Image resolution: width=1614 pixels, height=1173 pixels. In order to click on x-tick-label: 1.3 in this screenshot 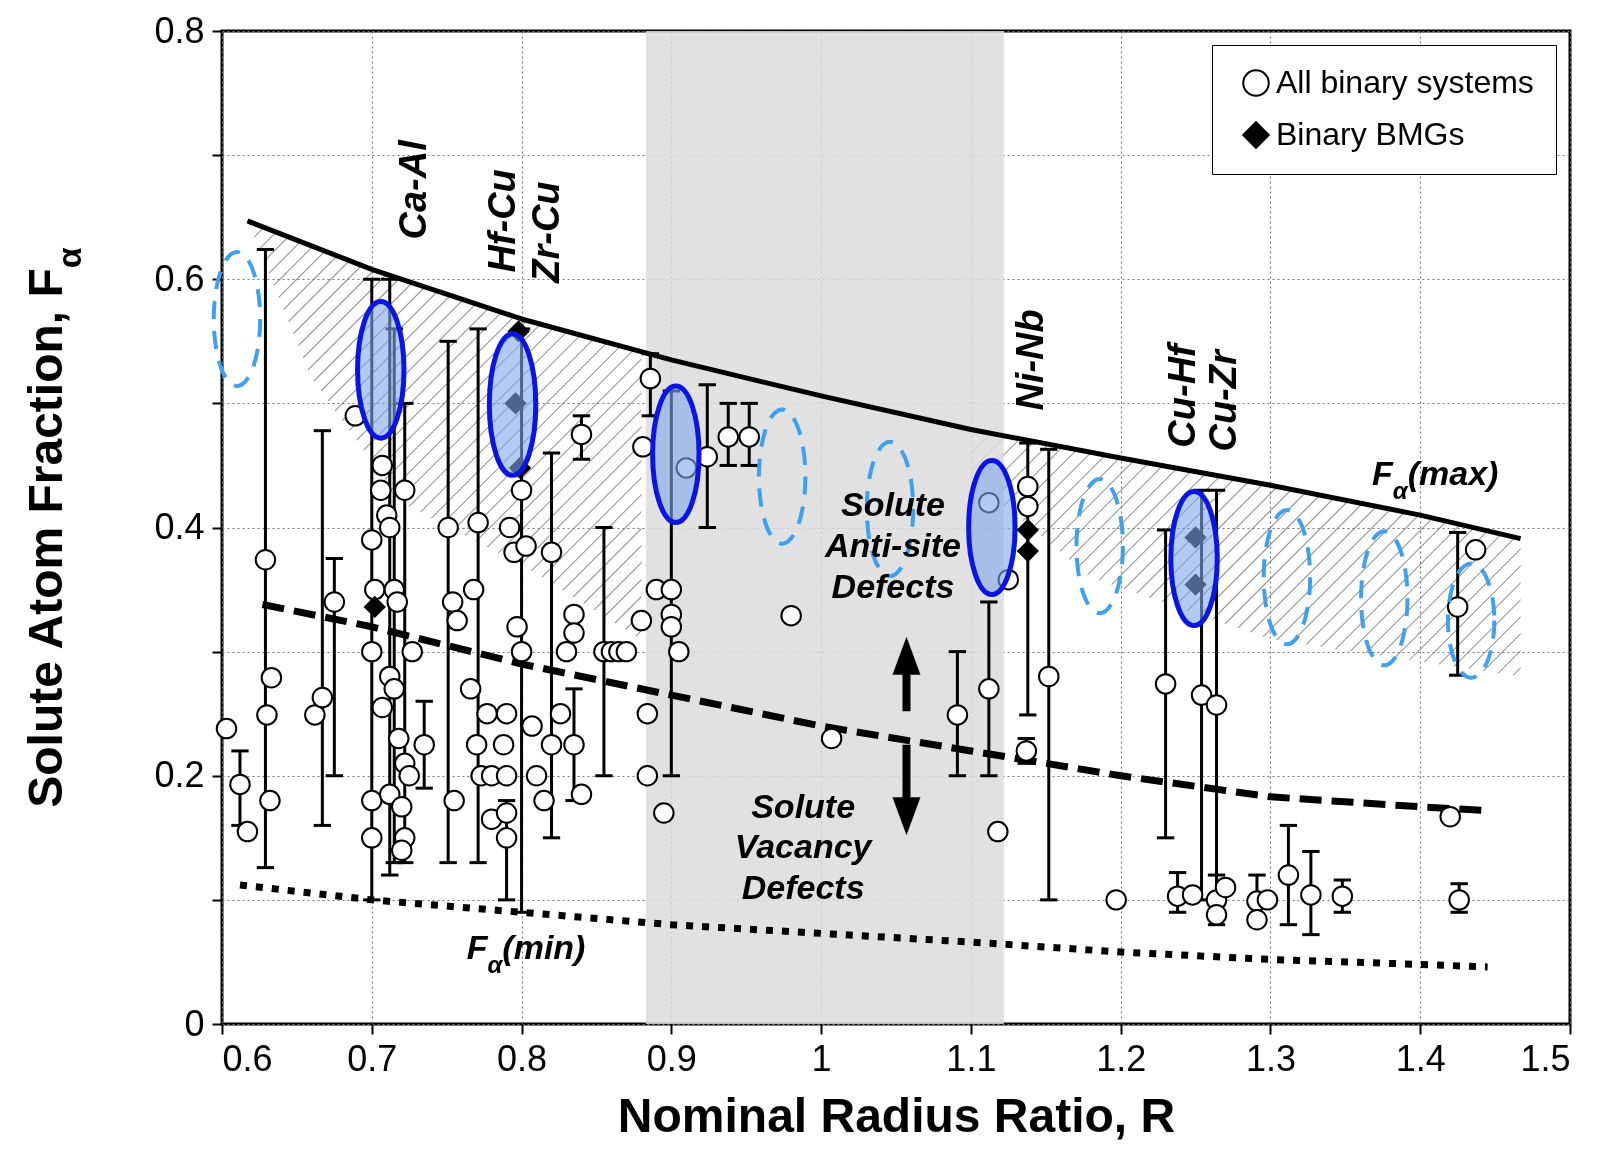, I will do `click(1270, 1058)`.